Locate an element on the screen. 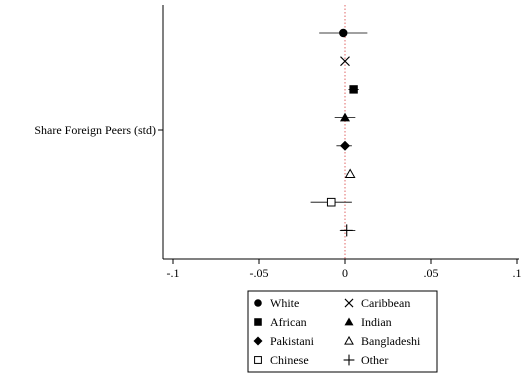  point-bangladeshi is located at coordinates (350, 173).